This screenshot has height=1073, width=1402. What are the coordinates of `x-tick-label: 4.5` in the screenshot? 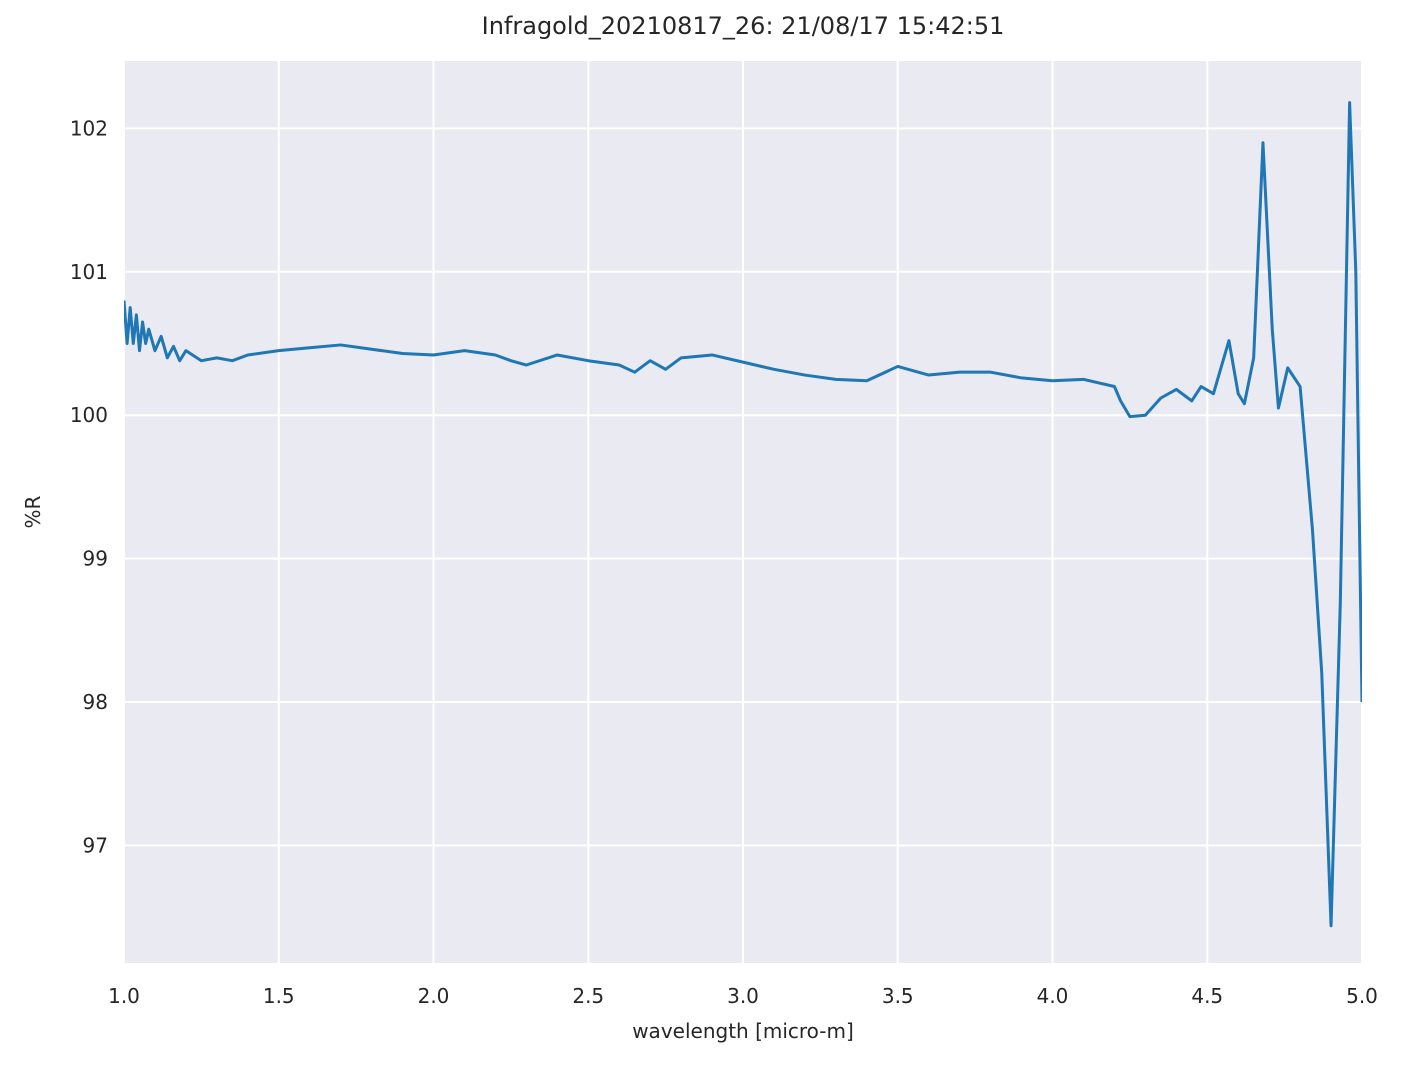 It's located at (1207, 996).